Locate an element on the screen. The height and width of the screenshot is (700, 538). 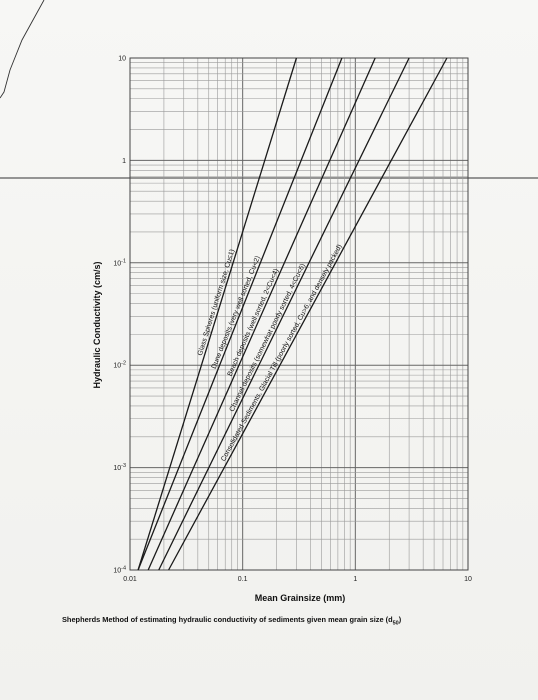
caption-subscript: 50 is located at coordinates (395, 623).